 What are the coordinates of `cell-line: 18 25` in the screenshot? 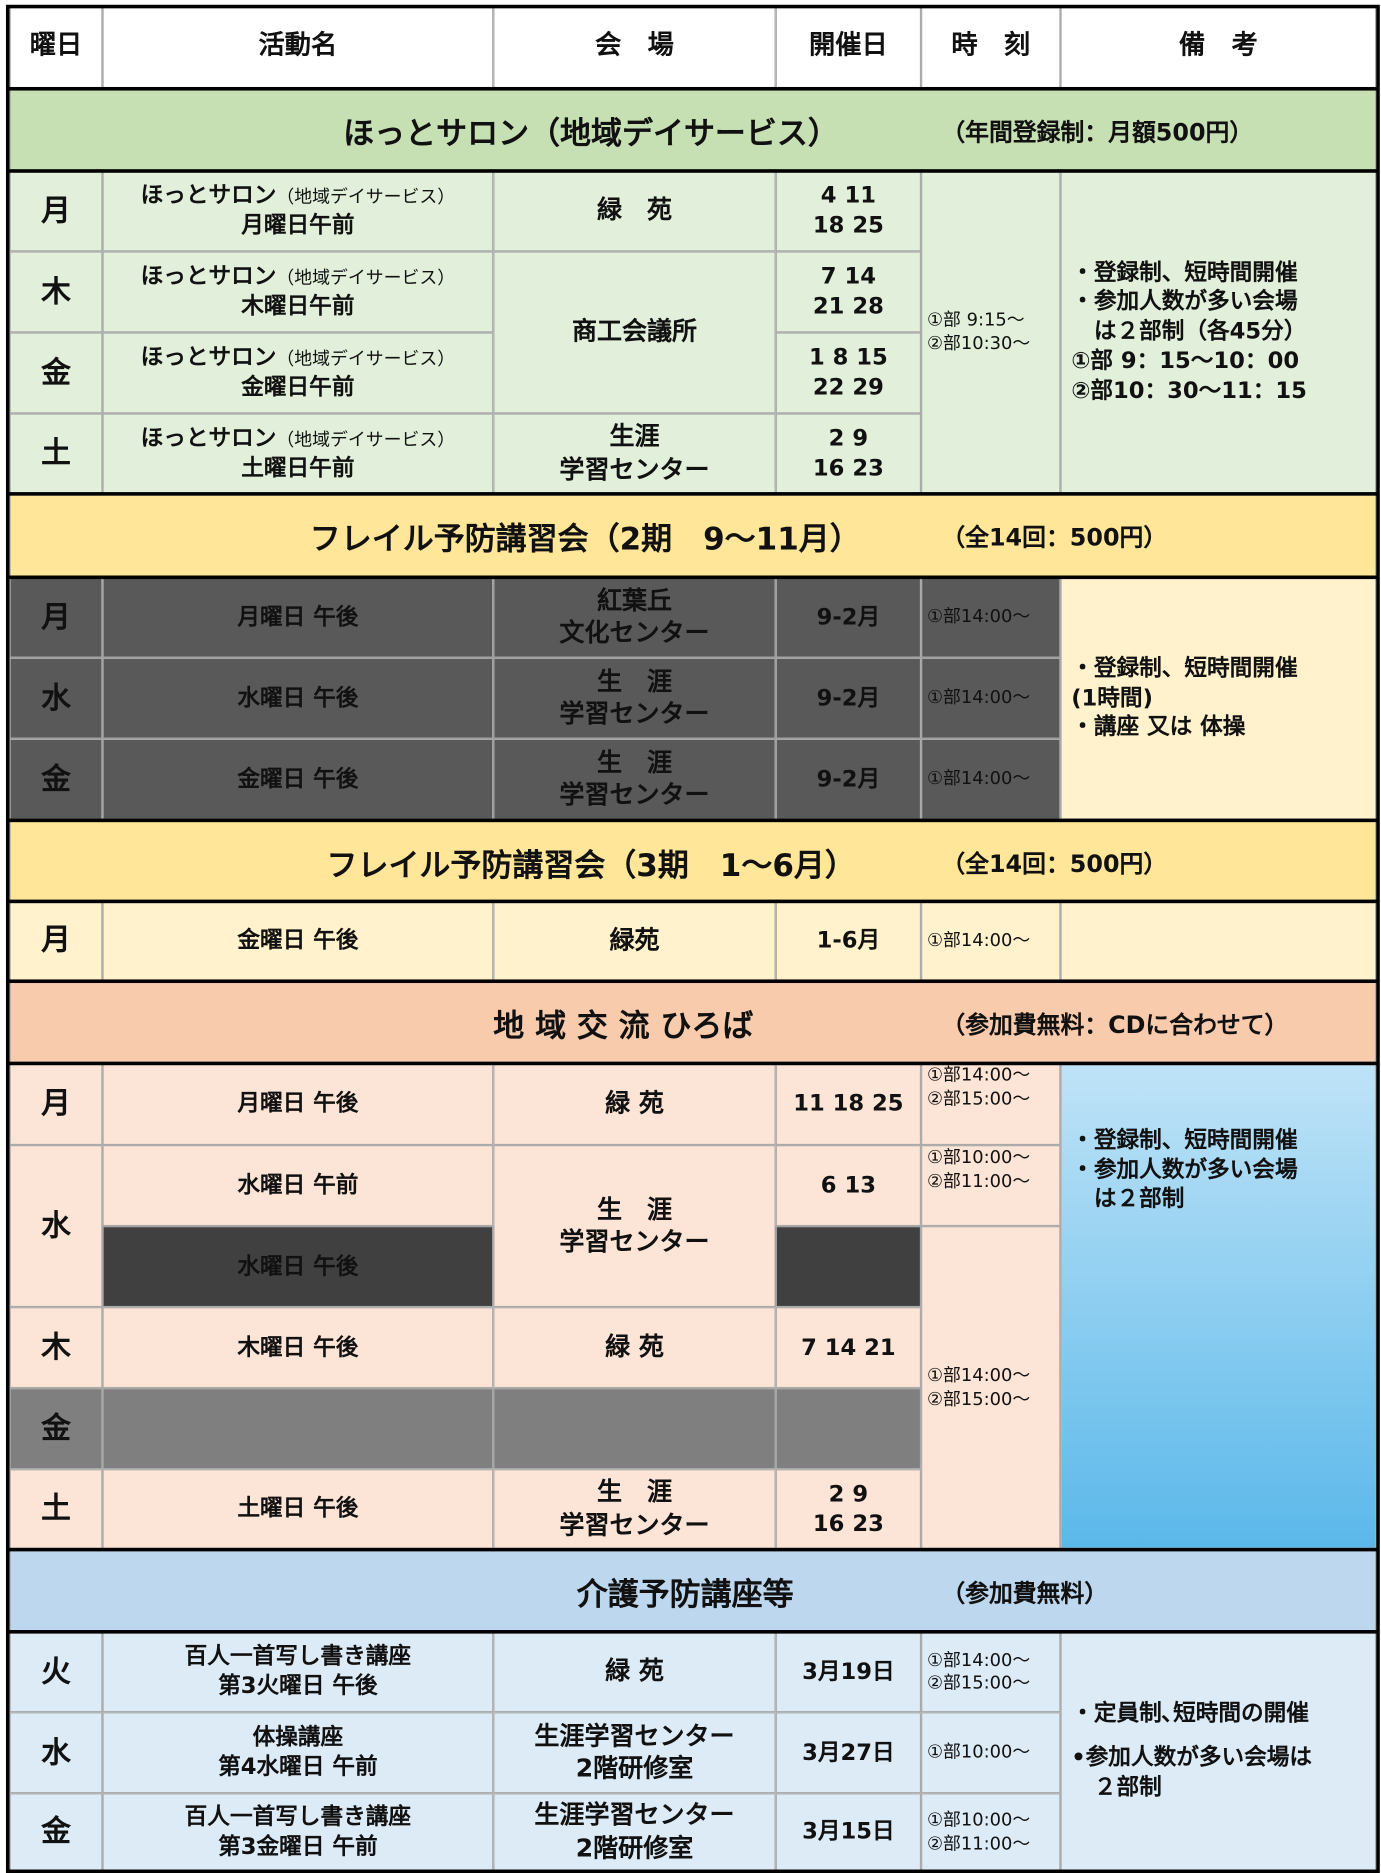 It's located at (848, 225).